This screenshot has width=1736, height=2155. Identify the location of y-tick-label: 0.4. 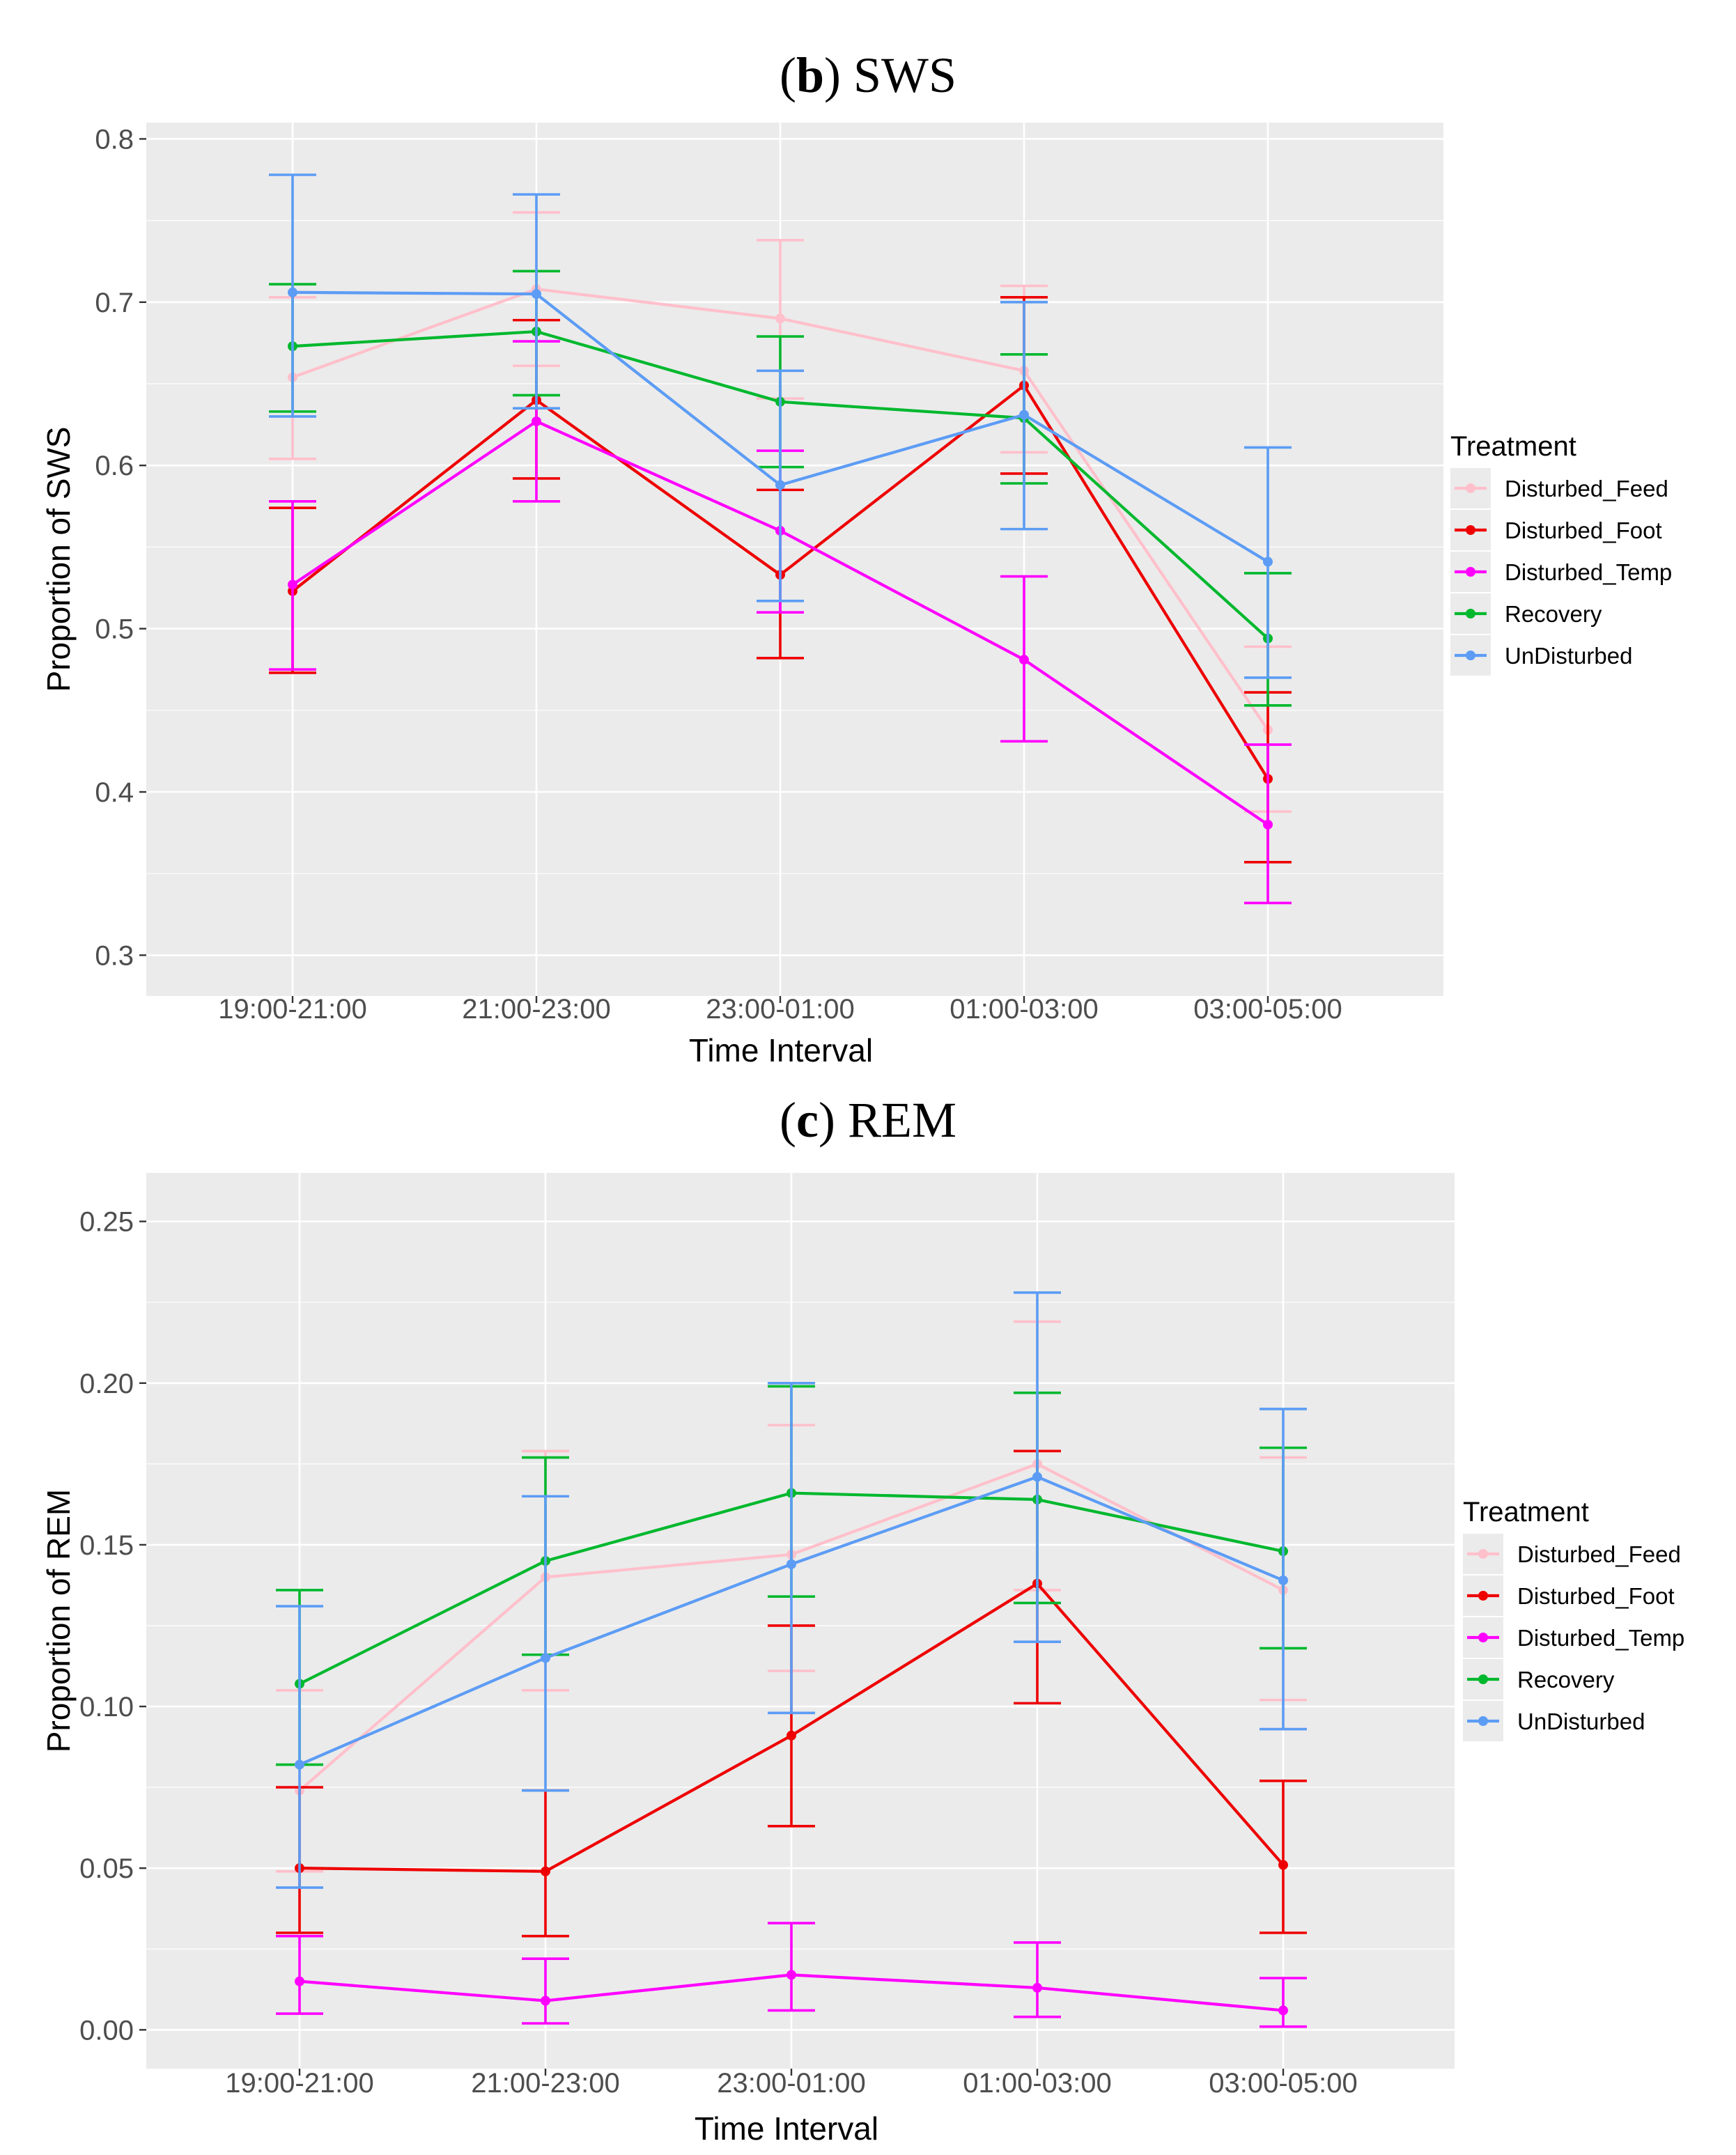
(115, 792).